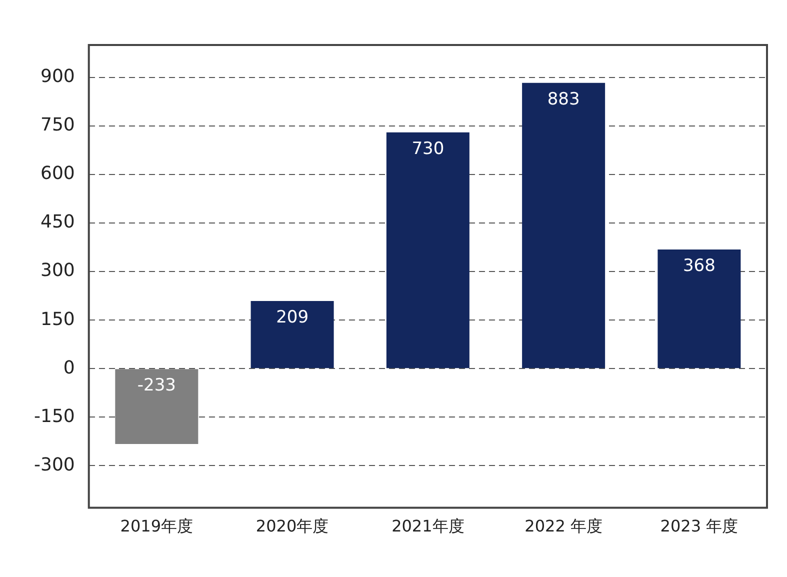 Image resolution: width=787 pixels, height=577 pixels. What do you see at coordinates (57, 125) in the screenshot?
I see `y-tick-label: 750` at bounding box center [57, 125].